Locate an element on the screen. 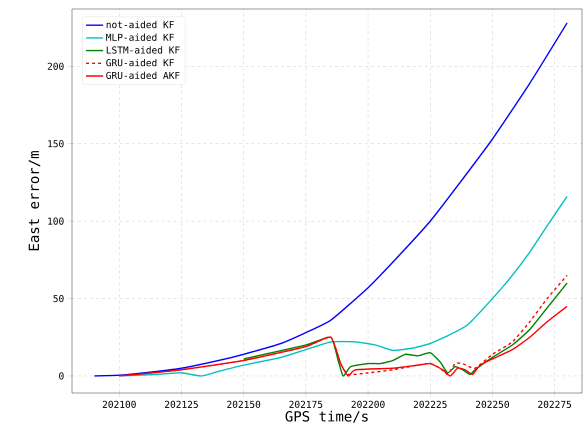  y-axis-title: East error/m is located at coordinates (34, 200).